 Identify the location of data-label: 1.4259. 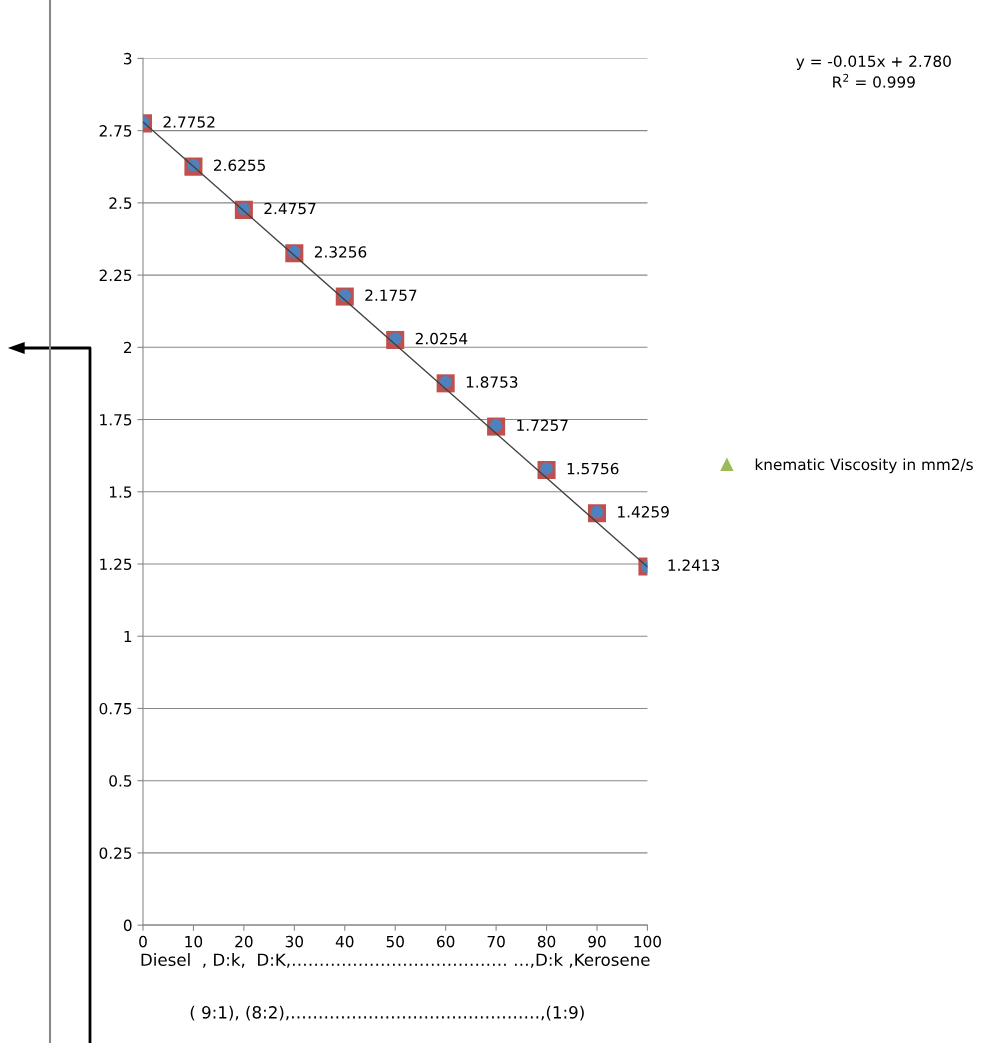
(643, 512).